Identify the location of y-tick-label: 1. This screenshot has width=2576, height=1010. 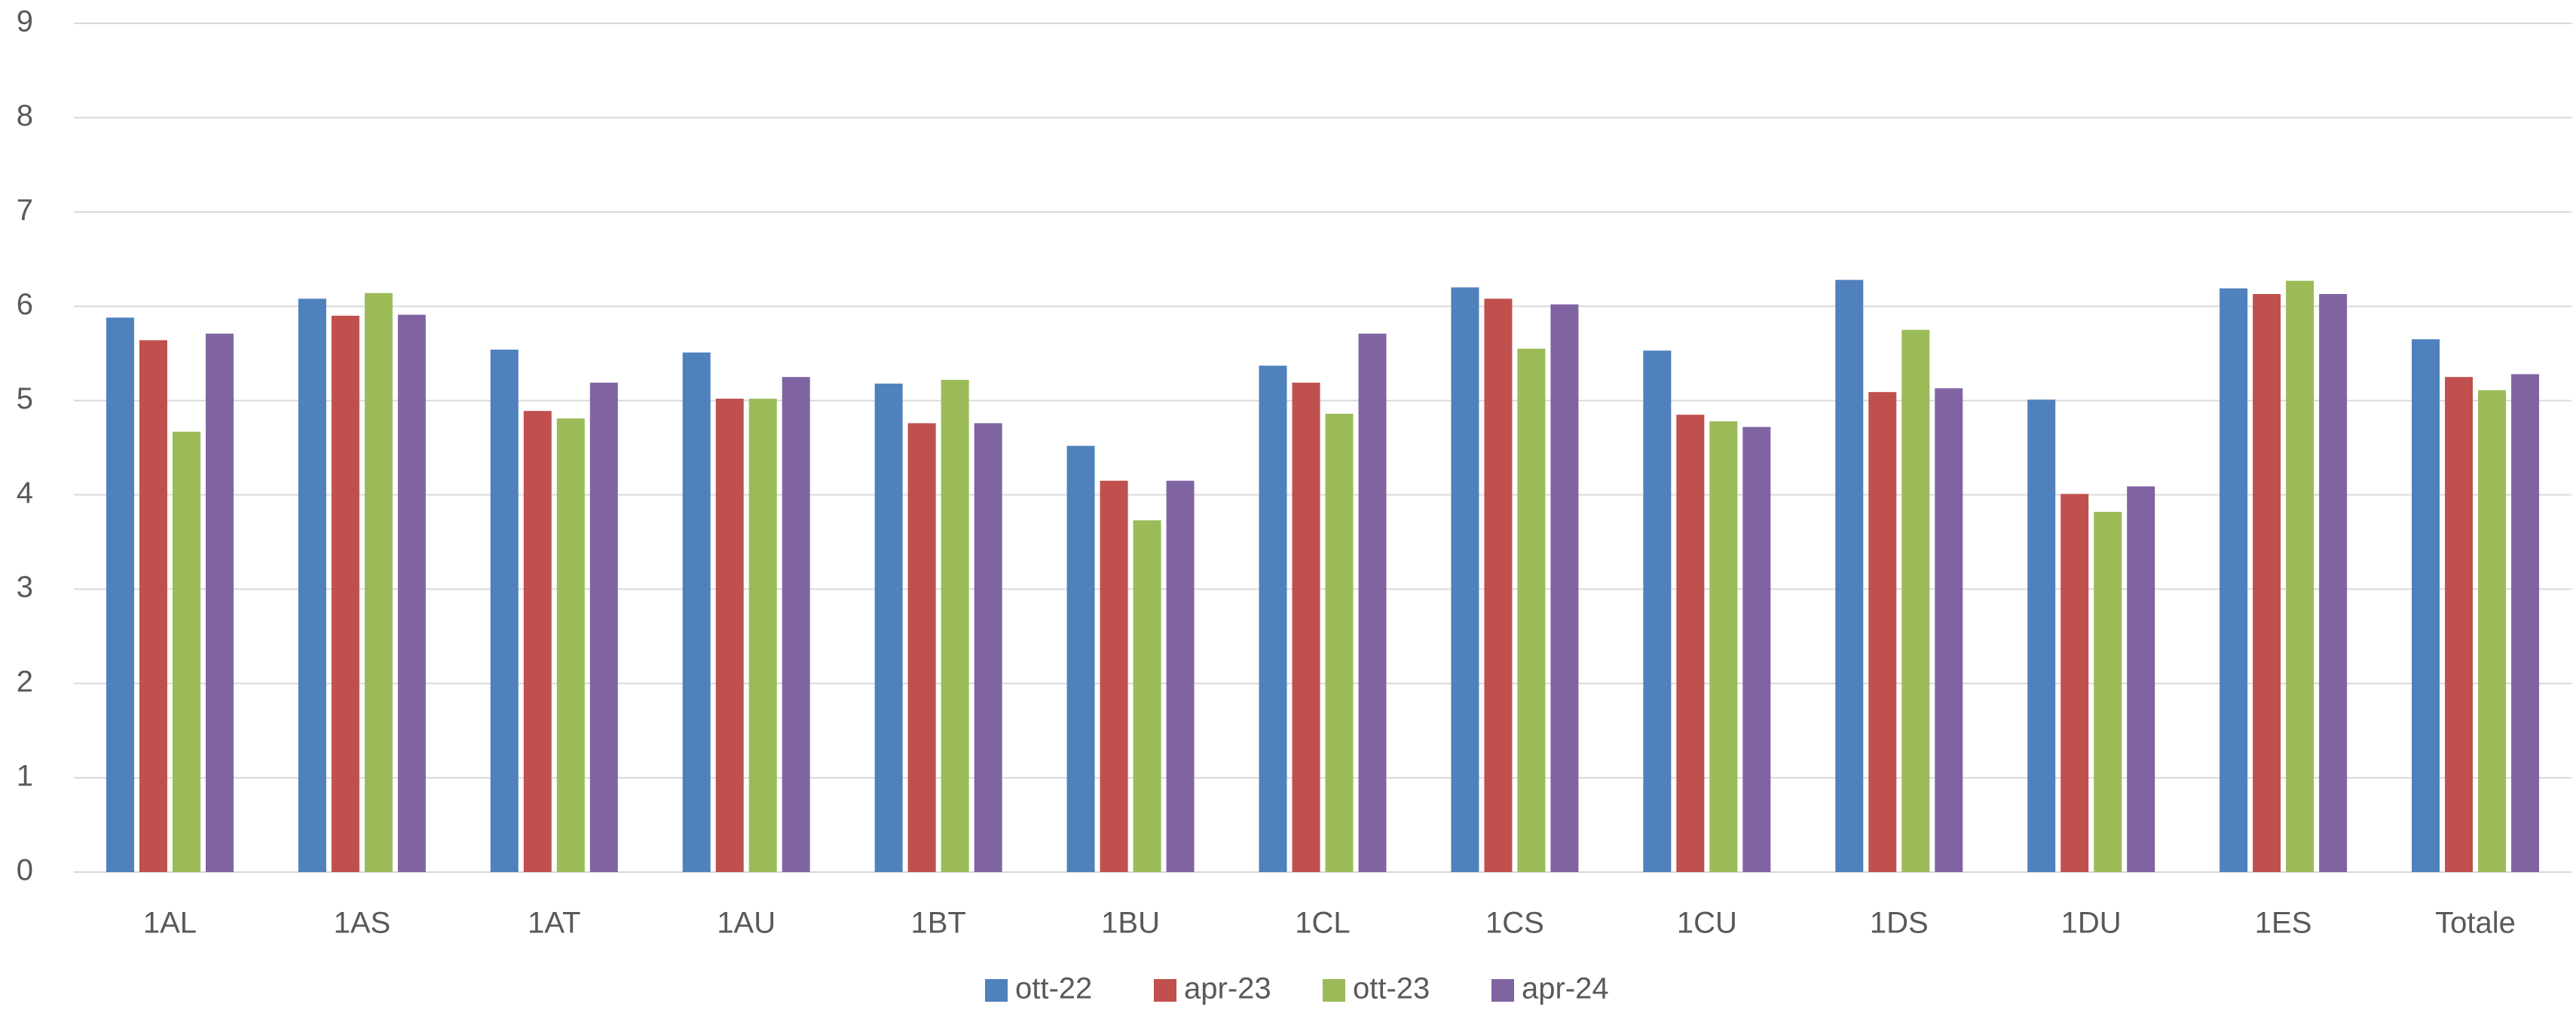
(25, 775).